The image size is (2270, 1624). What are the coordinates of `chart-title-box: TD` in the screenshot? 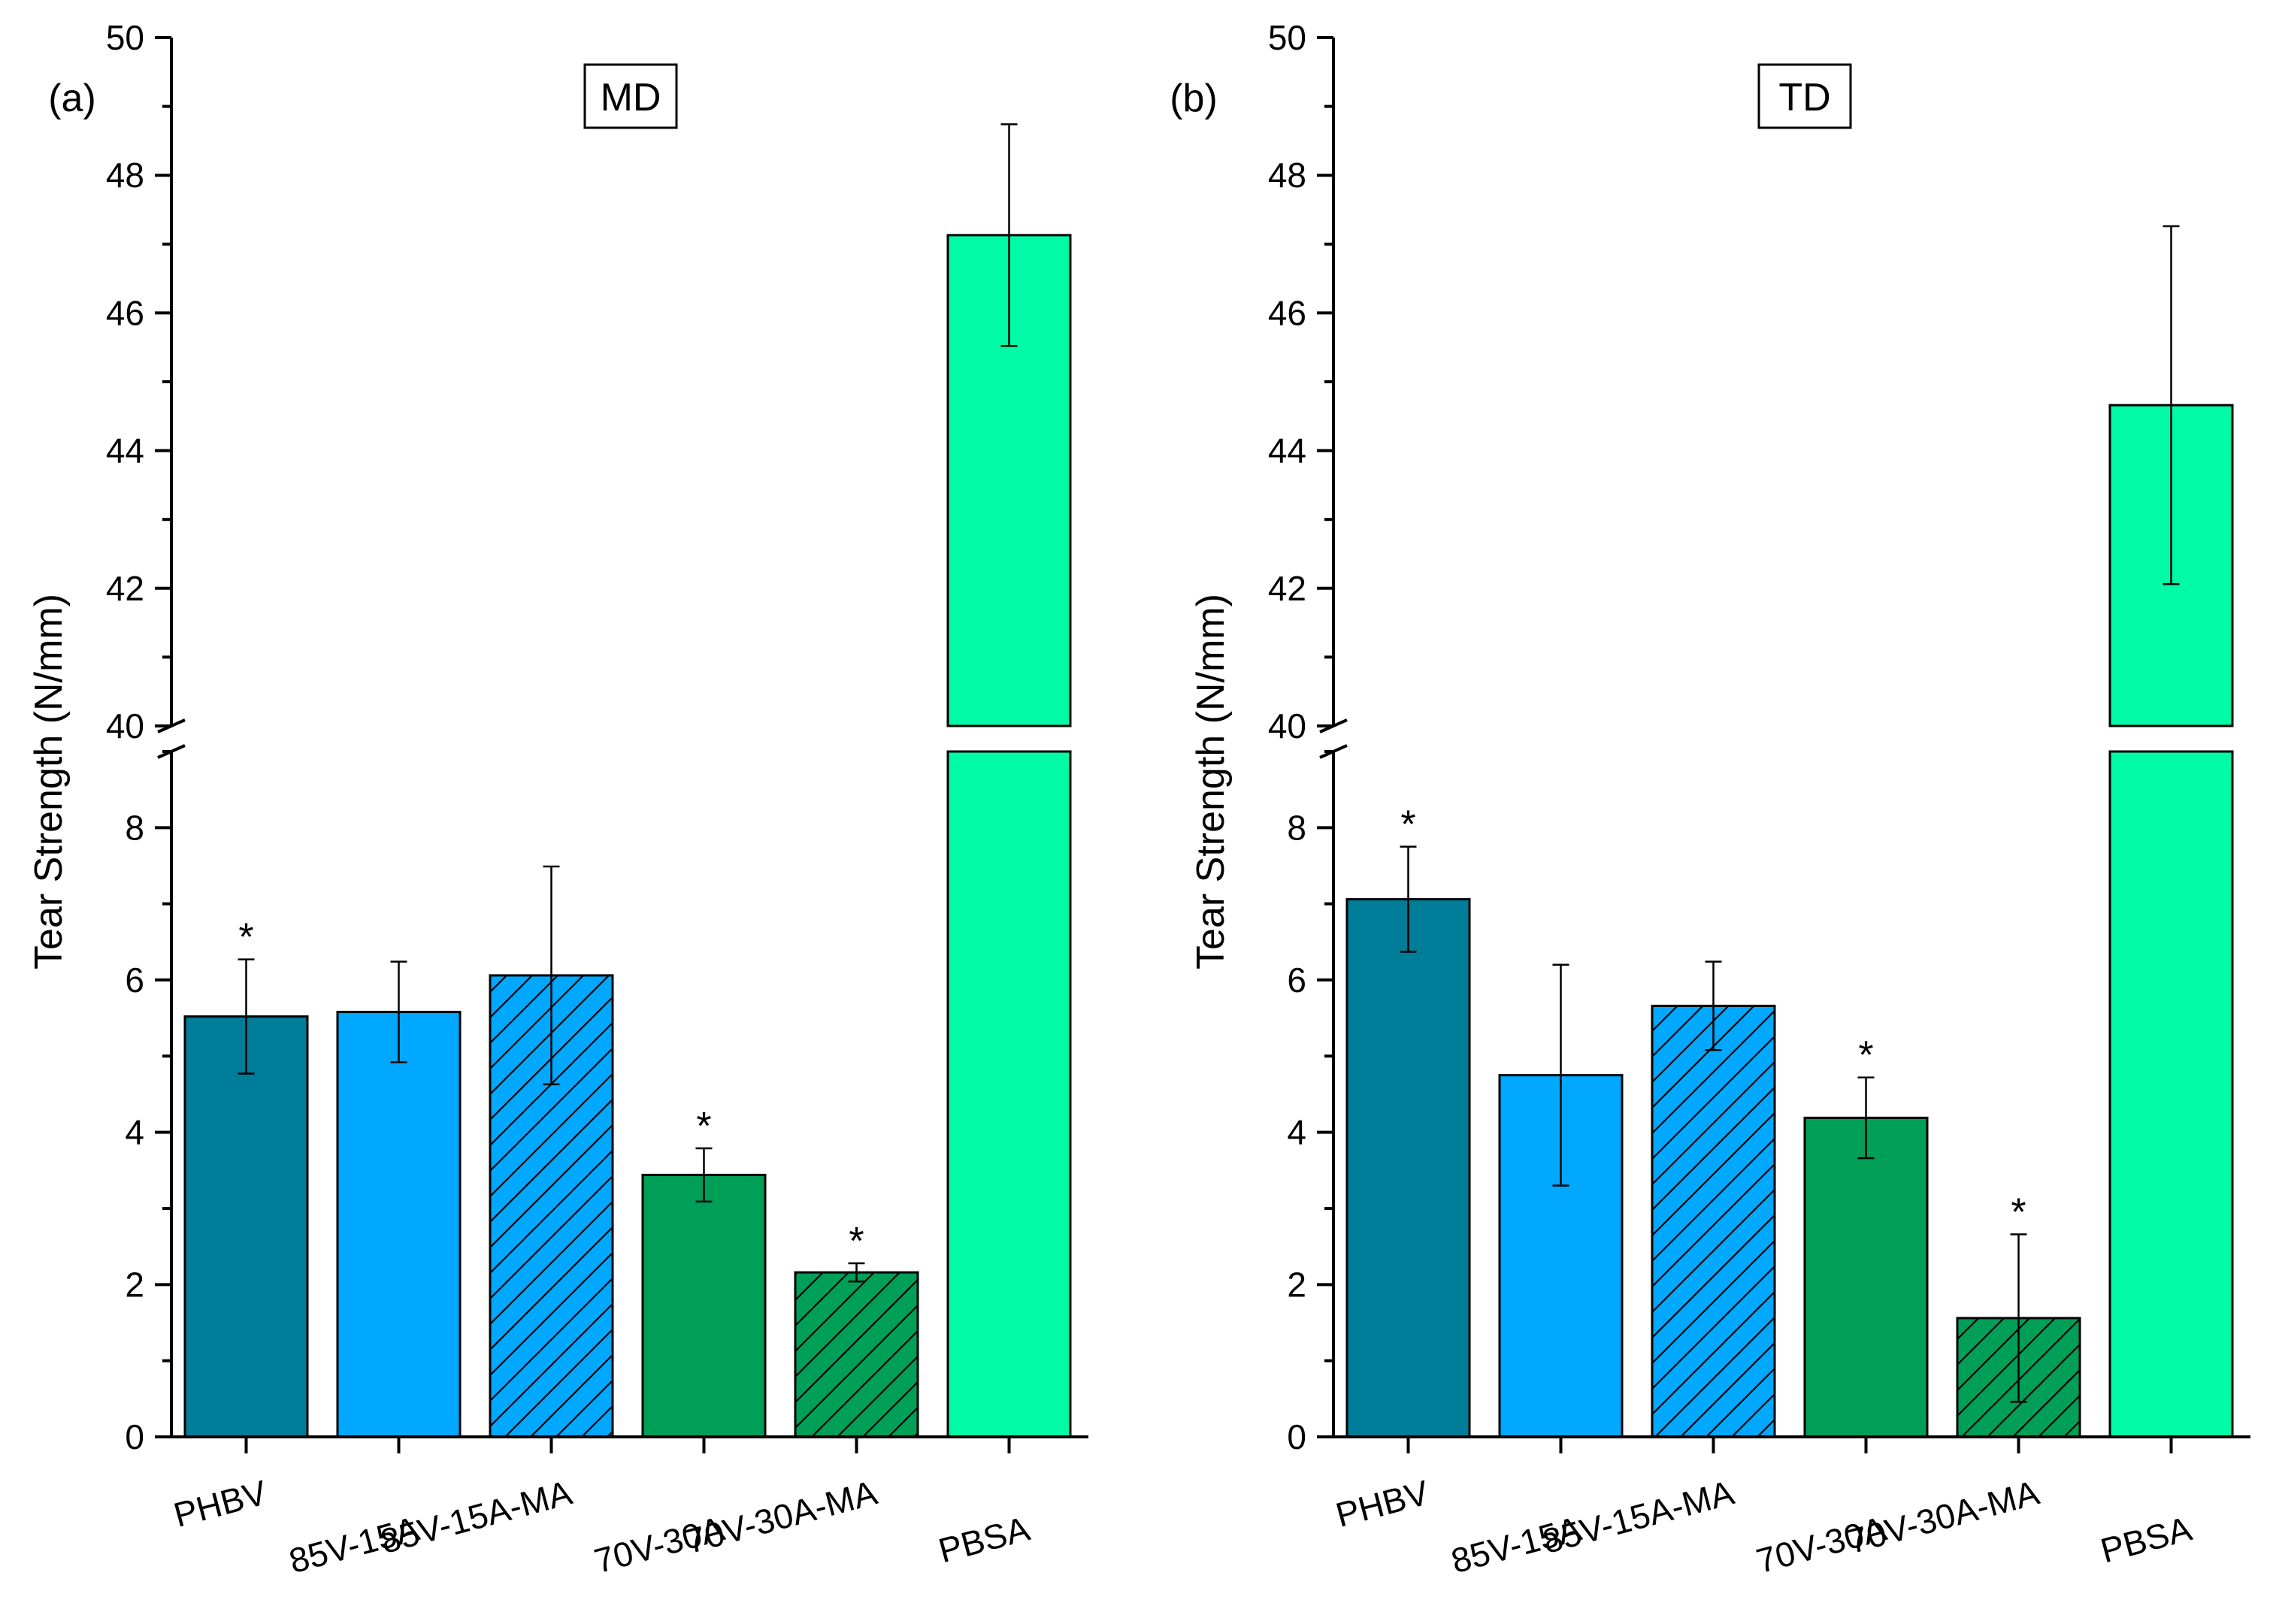 It's located at (1804, 96).